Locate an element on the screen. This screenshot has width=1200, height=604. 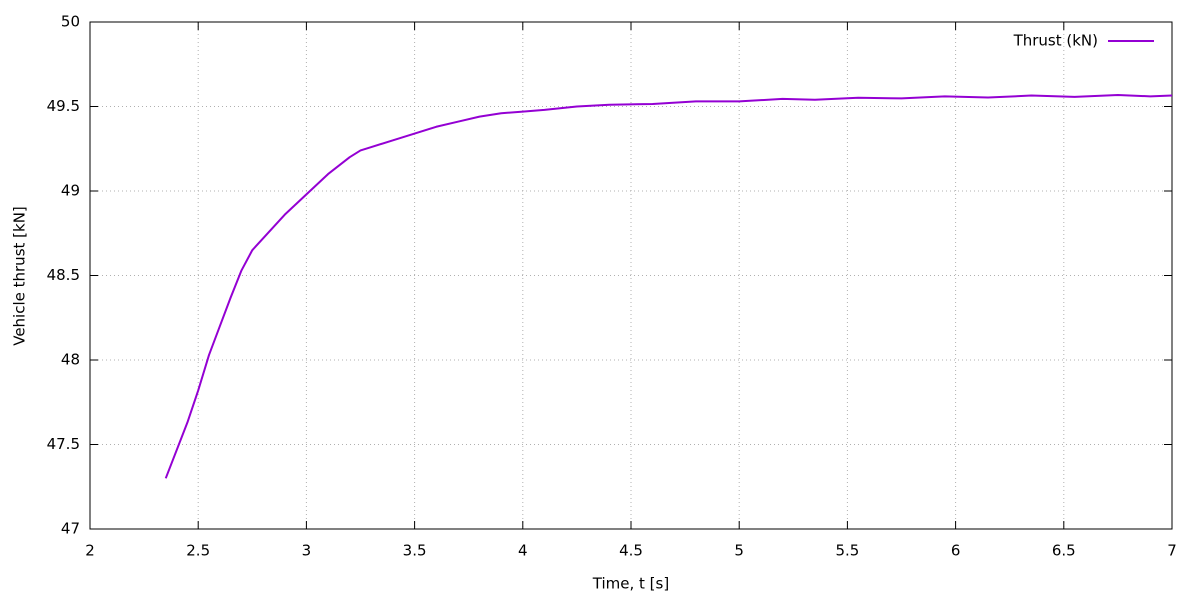
y-tick-label: 50 is located at coordinates (70, 22).